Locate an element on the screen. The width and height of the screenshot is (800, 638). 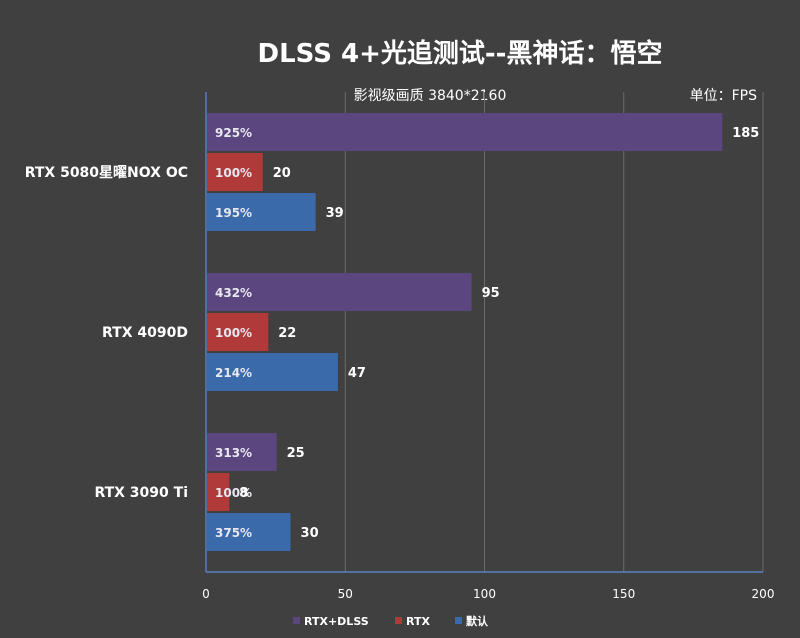
value-label-0-0: 185 is located at coordinates (745, 133).